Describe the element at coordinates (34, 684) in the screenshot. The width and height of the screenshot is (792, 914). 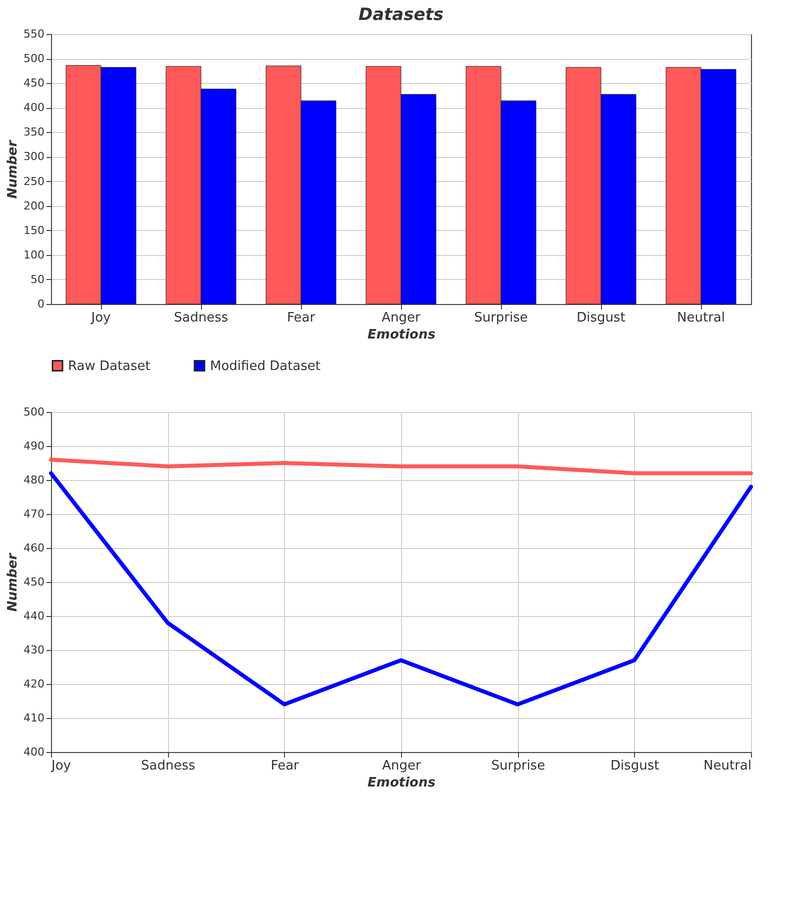
I see `y-tick-label: 420` at that location.